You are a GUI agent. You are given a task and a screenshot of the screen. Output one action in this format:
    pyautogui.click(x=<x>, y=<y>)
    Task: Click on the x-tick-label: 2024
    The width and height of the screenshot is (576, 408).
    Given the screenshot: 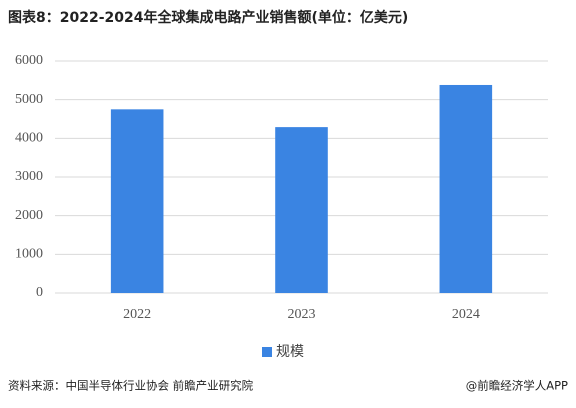 What is the action you would take?
    pyautogui.click(x=466, y=314)
    